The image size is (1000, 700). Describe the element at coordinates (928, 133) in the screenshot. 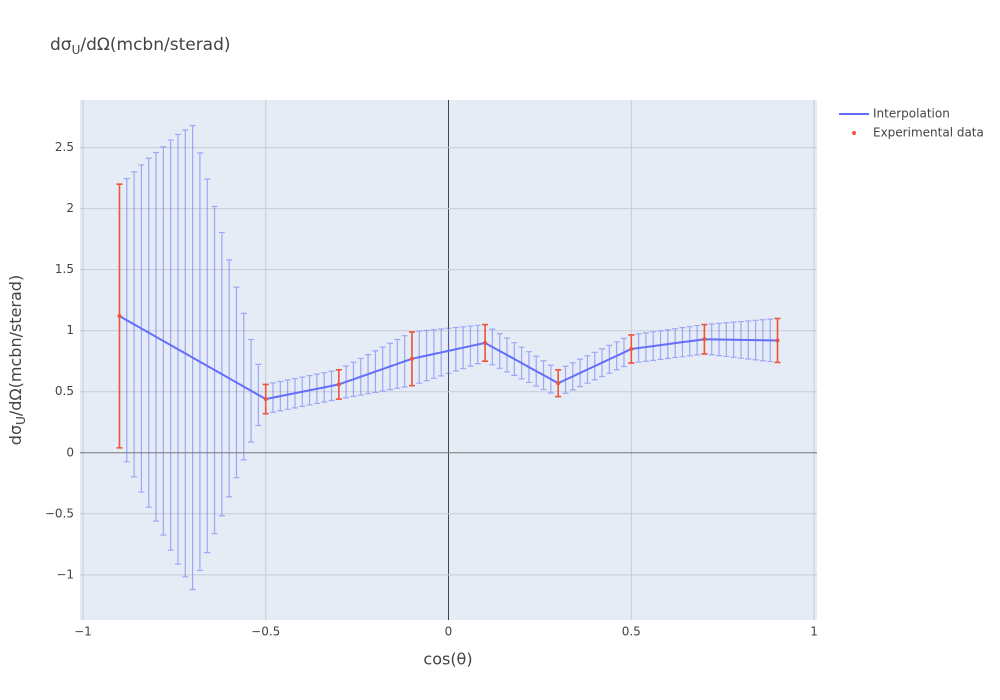

I see `legend-label: Experimental data` at that location.